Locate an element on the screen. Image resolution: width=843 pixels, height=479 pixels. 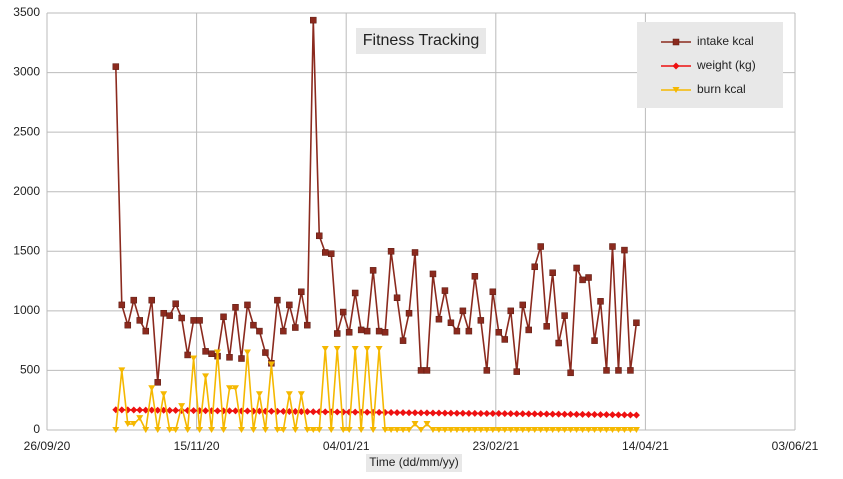
x-tick-label: 14/04/21 is located at coordinates (645, 446).